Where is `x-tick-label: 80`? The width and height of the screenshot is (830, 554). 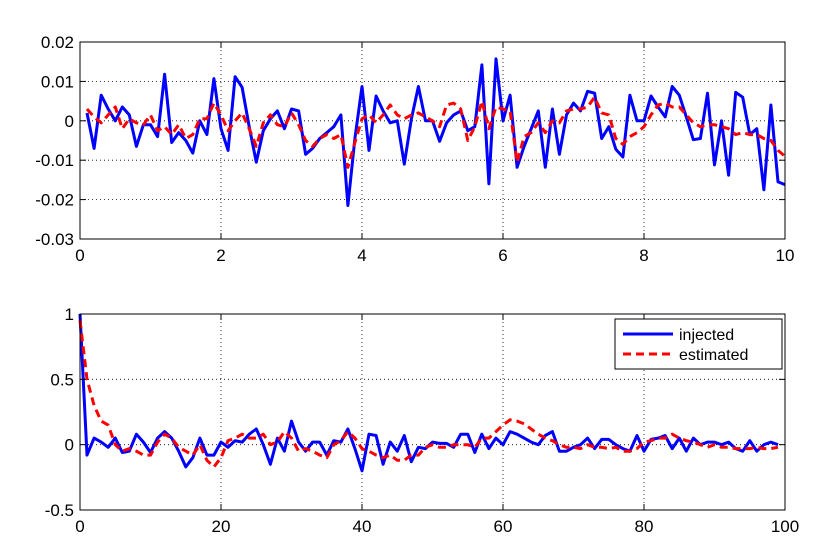
x-tick-label: 80 is located at coordinates (644, 526).